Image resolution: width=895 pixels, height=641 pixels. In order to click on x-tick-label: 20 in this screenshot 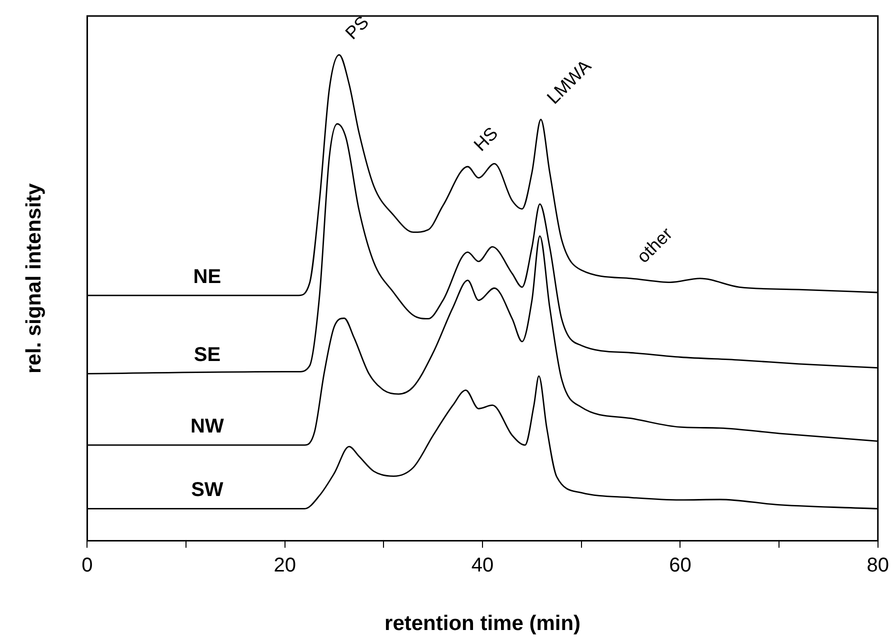, I will do `click(285, 565)`.